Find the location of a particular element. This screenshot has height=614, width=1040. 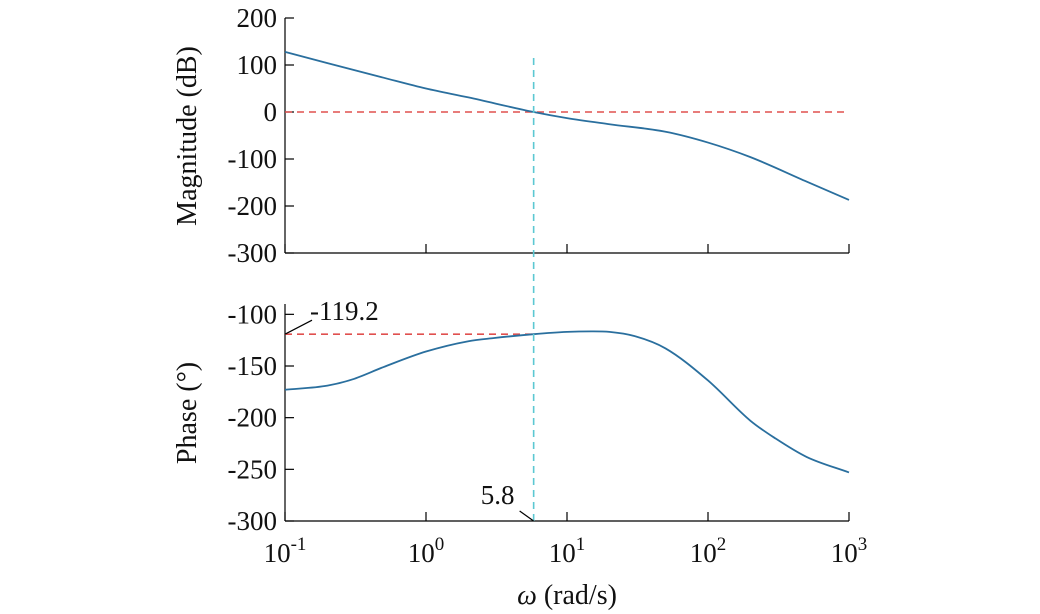

magnitude-y-tick-label: 200 is located at coordinates (257, 18).